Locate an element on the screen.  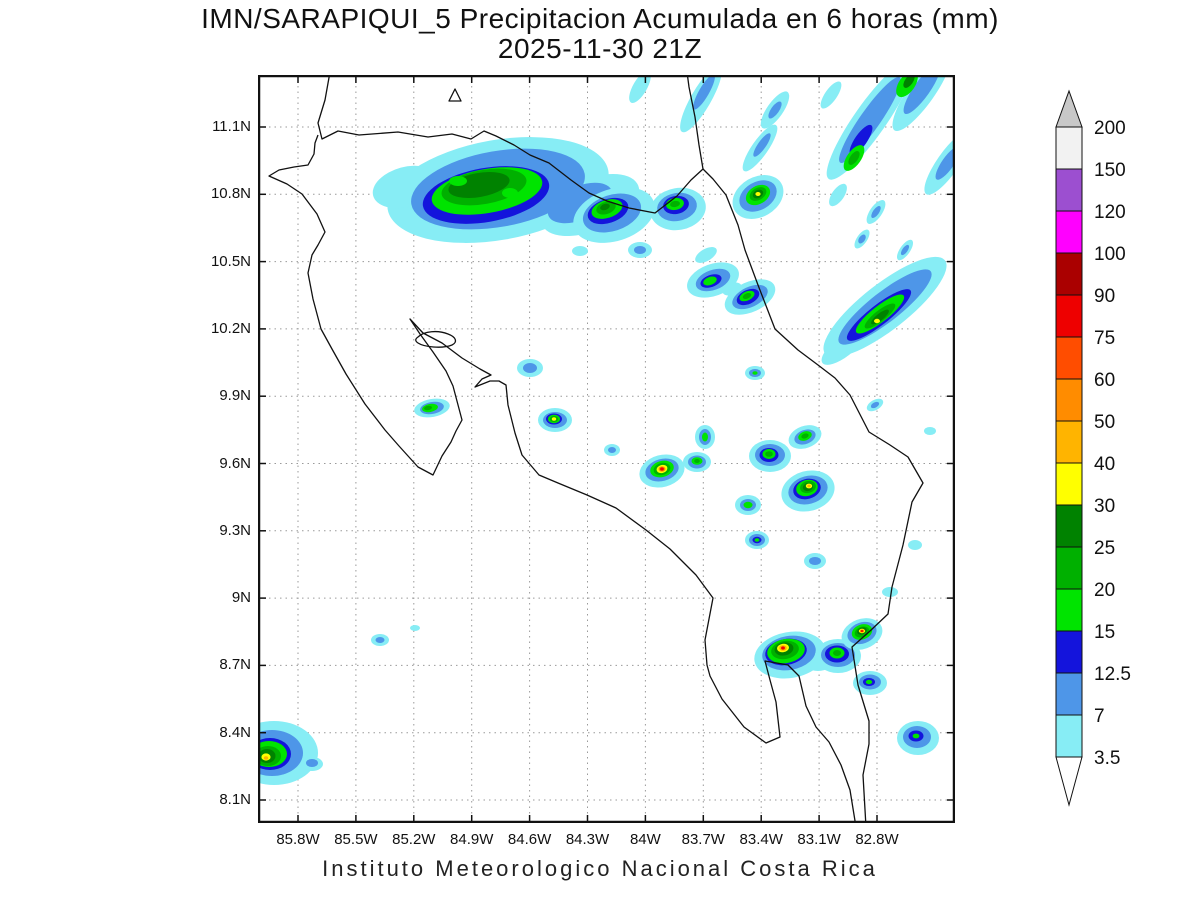
y-axis-tick-label: 10.5N is located at coordinates (230, 261).